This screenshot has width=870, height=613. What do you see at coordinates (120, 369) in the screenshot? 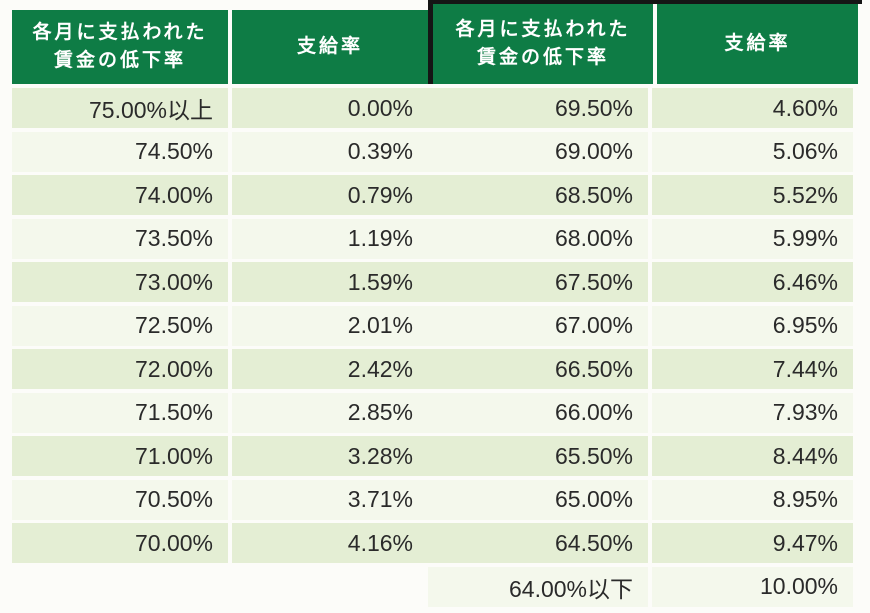
I see `wage-decline-cell: 72.00%` at bounding box center [120, 369].